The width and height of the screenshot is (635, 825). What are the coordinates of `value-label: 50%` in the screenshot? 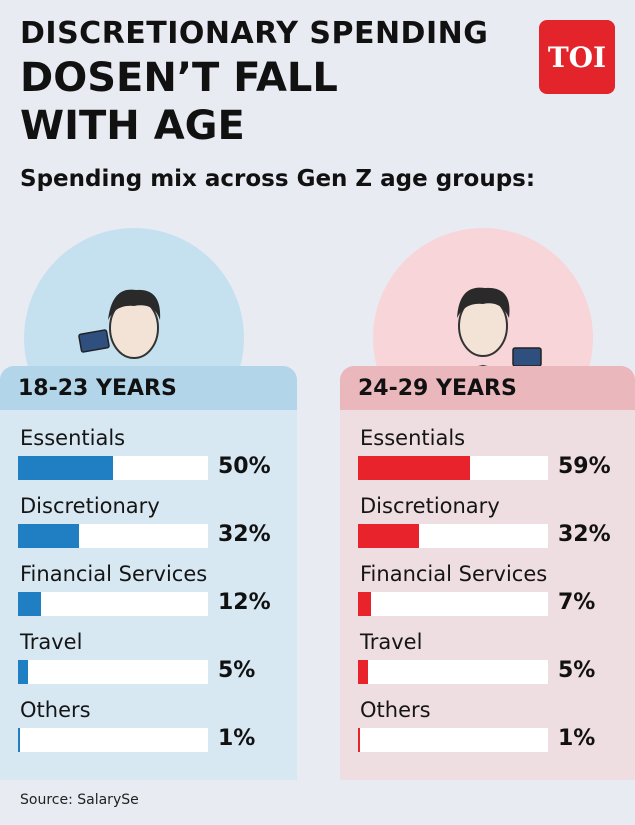 It's located at (244, 466).